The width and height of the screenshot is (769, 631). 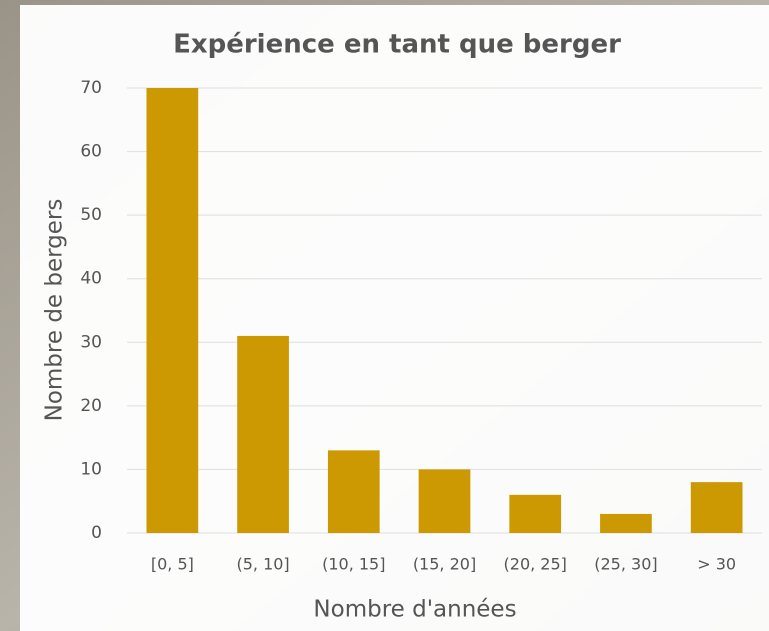 What do you see at coordinates (91, 279) in the screenshot?
I see `y-tick-label: 40` at bounding box center [91, 279].